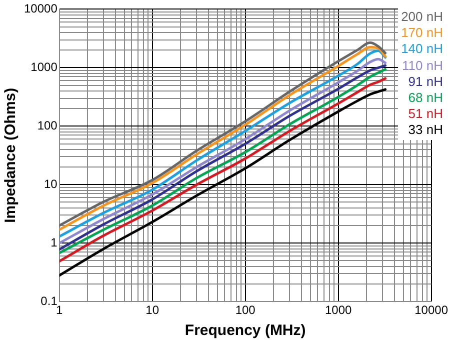  Describe the element at coordinates (47, 125) in the screenshot. I see `y-tick-label: 100` at that location.